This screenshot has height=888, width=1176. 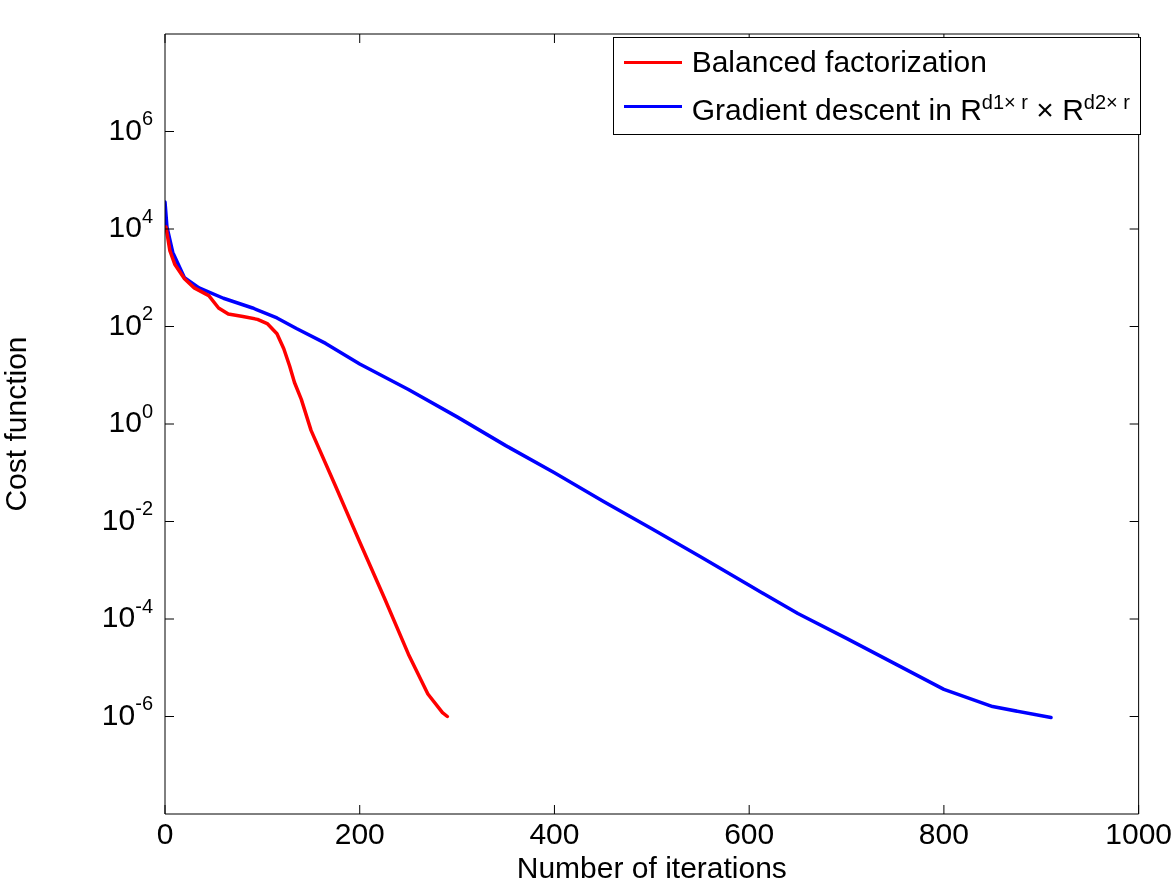 What do you see at coordinates (554, 834) in the screenshot?
I see `x-tick-label: 400` at bounding box center [554, 834].